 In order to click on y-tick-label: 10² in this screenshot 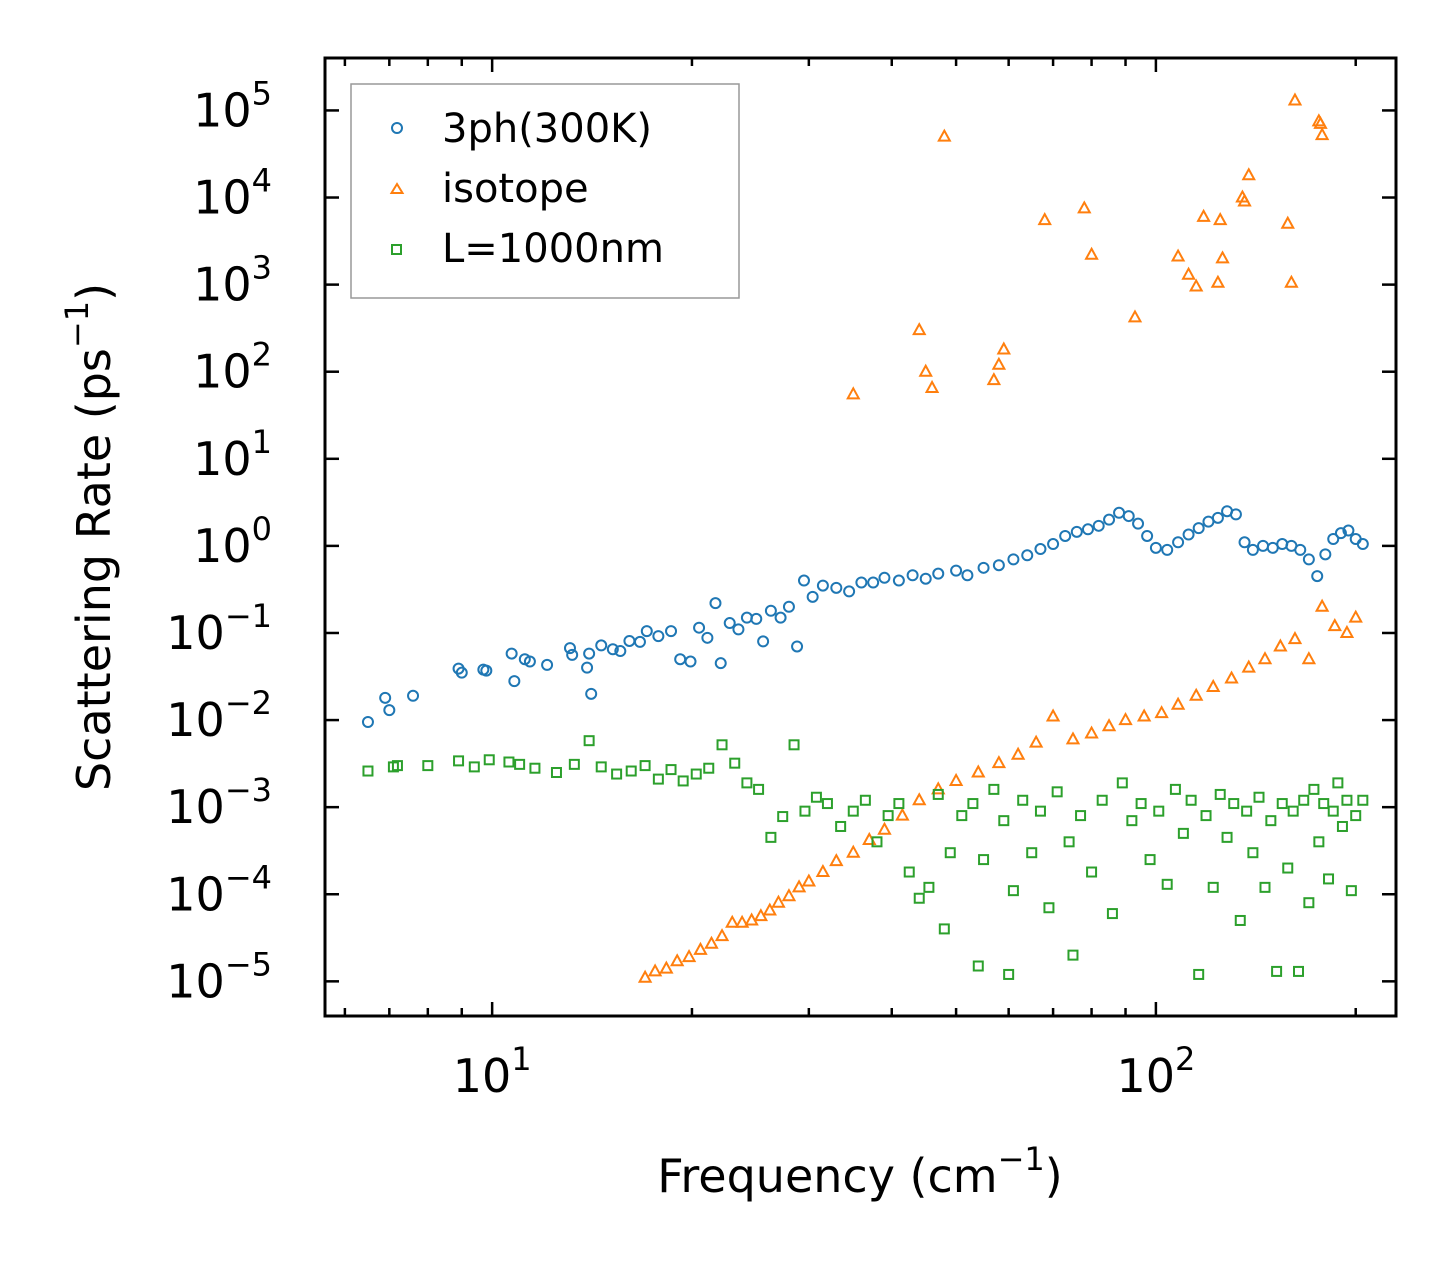, I will do `click(232, 367)`.